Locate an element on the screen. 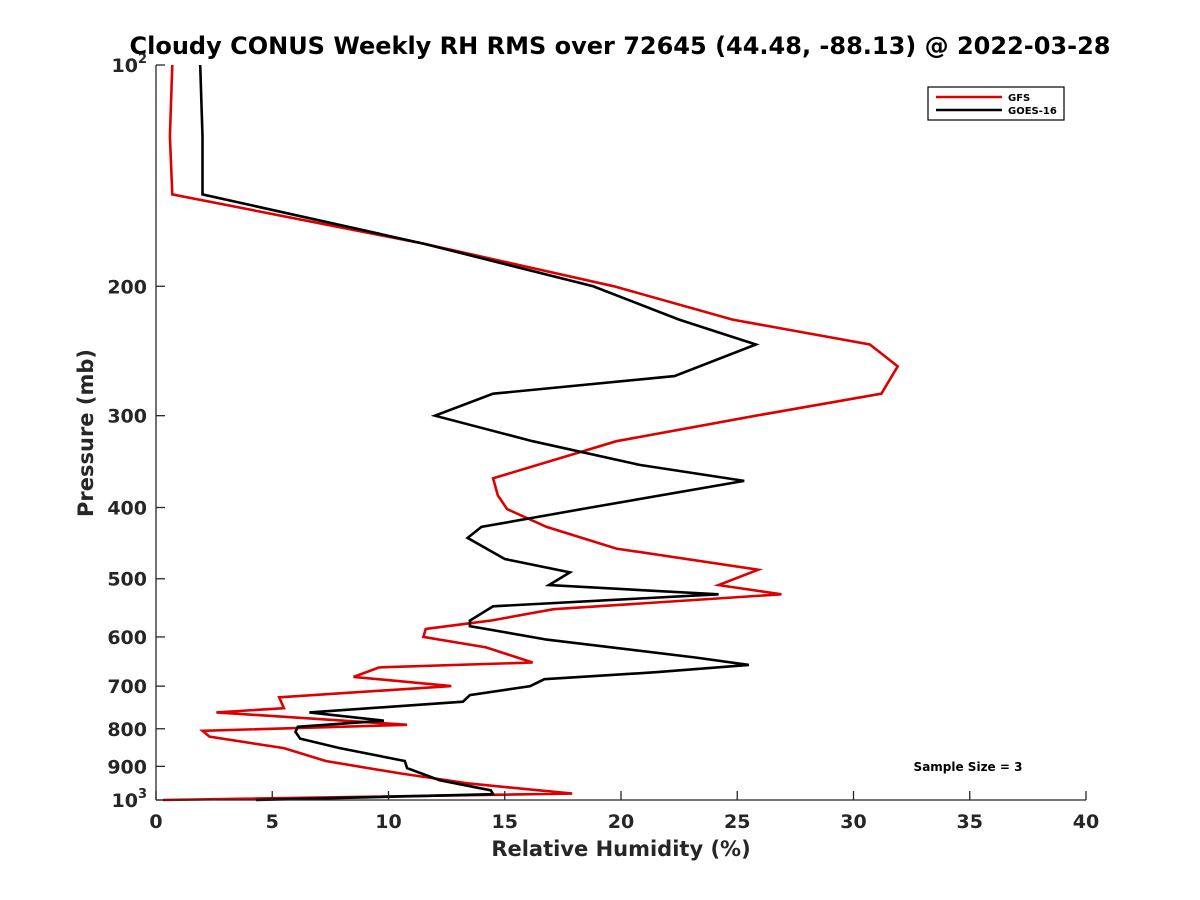 The height and width of the screenshot is (900, 1200). x-tick-label: 15 is located at coordinates (505, 822).